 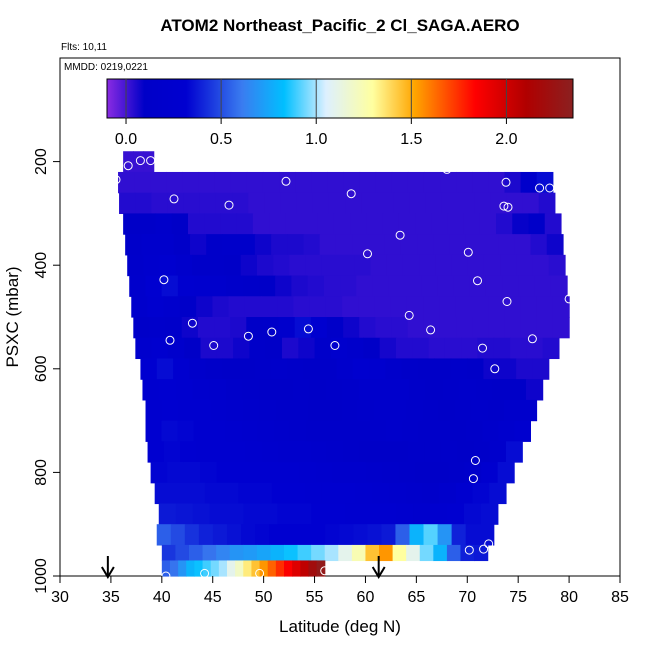 I want to click on colorbar-tick-label: 1.0, so click(x=316, y=139).